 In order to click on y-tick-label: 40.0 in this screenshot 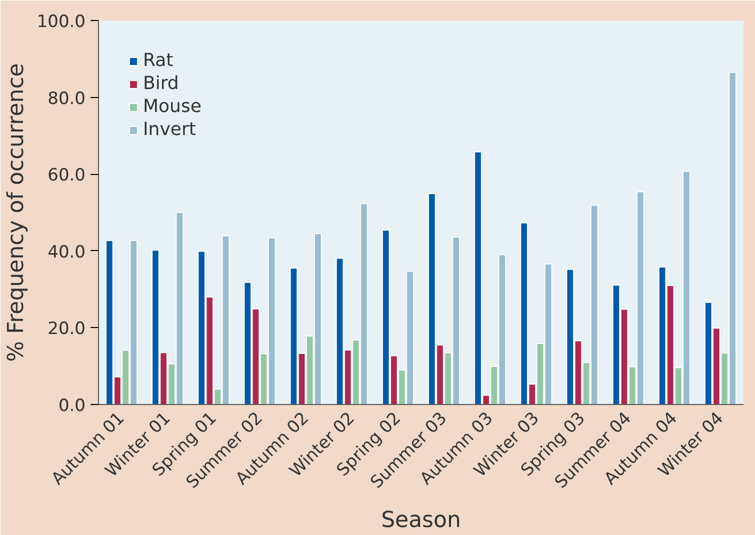, I will do `click(67, 252)`.